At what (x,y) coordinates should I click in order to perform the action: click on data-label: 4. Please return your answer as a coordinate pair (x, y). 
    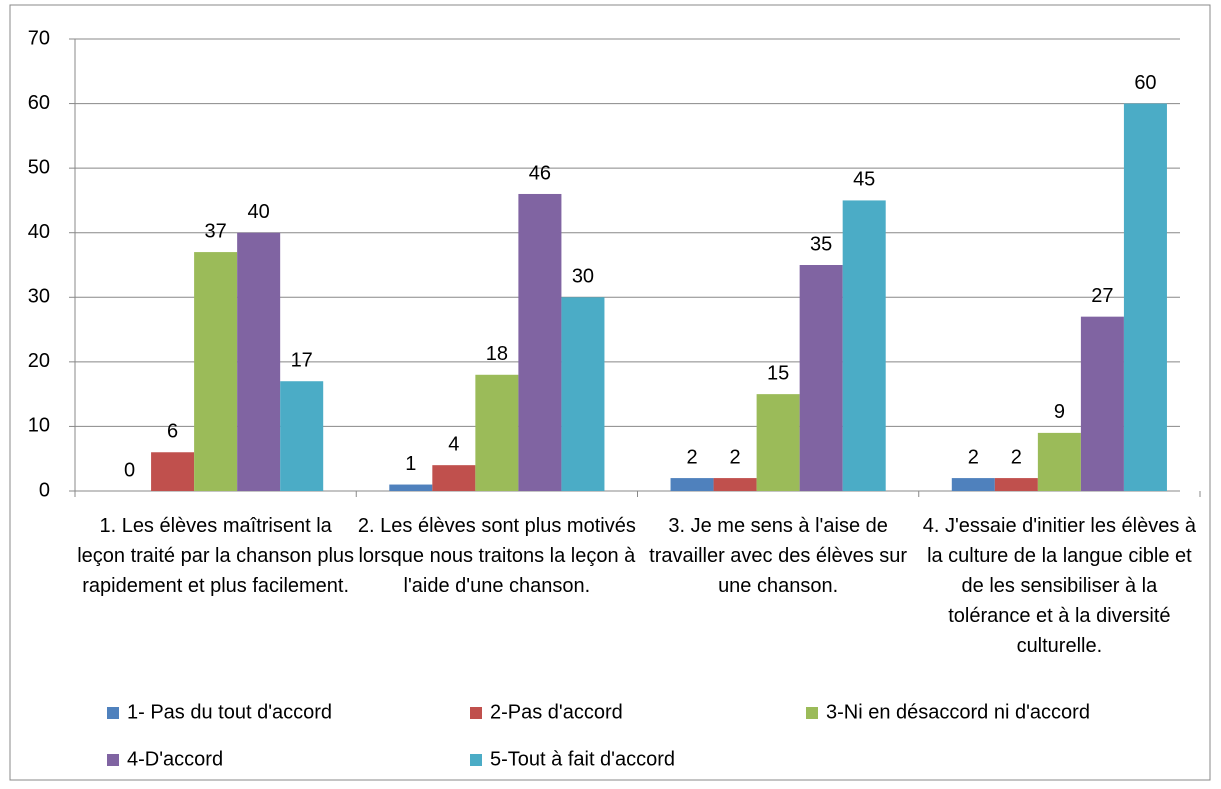
    Looking at the image, I should click on (453, 444).